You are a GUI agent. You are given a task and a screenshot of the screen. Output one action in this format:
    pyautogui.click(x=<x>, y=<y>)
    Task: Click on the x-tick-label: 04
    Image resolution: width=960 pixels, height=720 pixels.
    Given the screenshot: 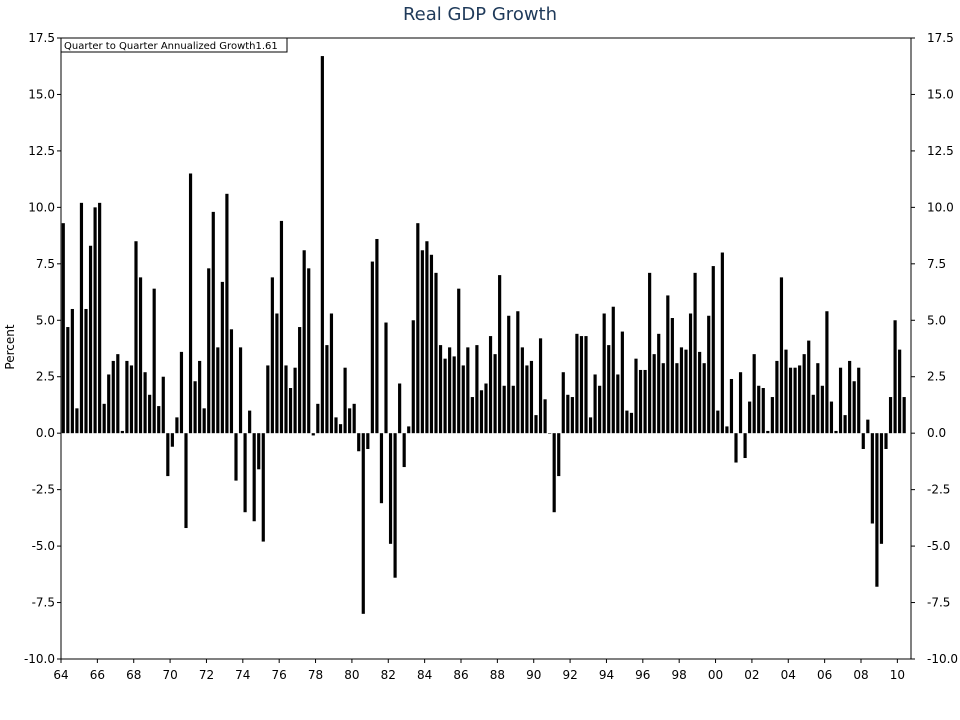 What is the action you would take?
    pyautogui.click(x=788, y=675)
    